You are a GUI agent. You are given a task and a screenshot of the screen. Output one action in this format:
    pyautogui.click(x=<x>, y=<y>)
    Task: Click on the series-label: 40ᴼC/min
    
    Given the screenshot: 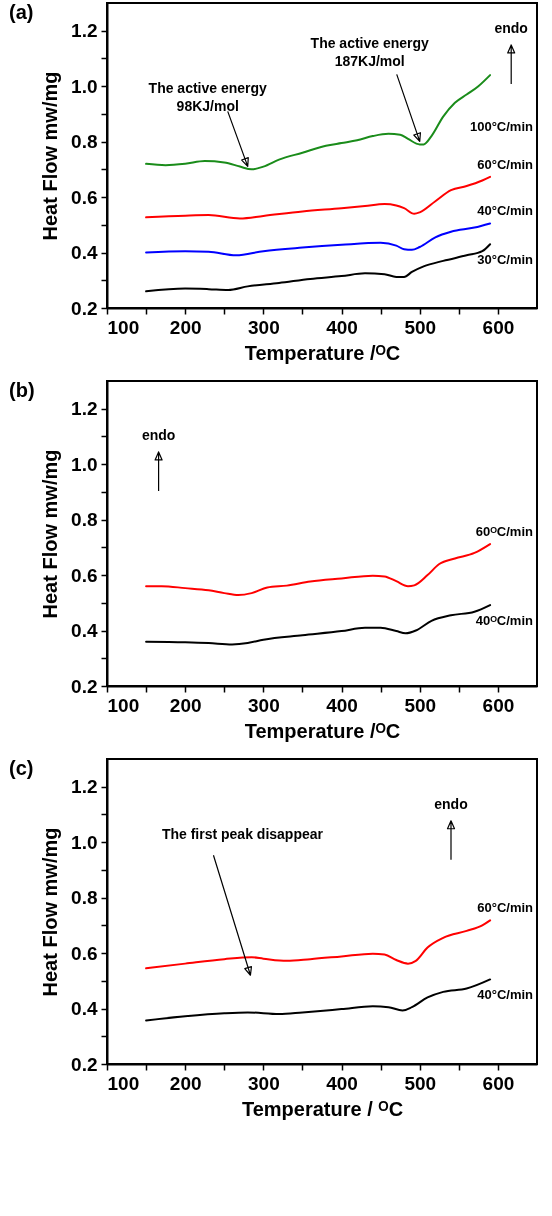 What is the action you would take?
    pyautogui.click(x=504, y=621)
    